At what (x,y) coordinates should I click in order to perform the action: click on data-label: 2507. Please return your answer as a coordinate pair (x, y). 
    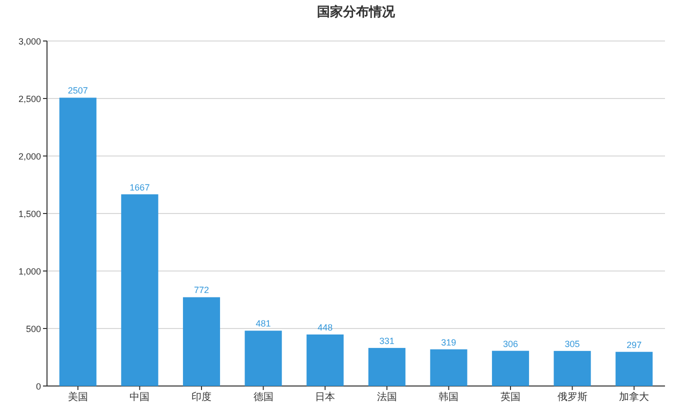
    Looking at the image, I should click on (78, 91).